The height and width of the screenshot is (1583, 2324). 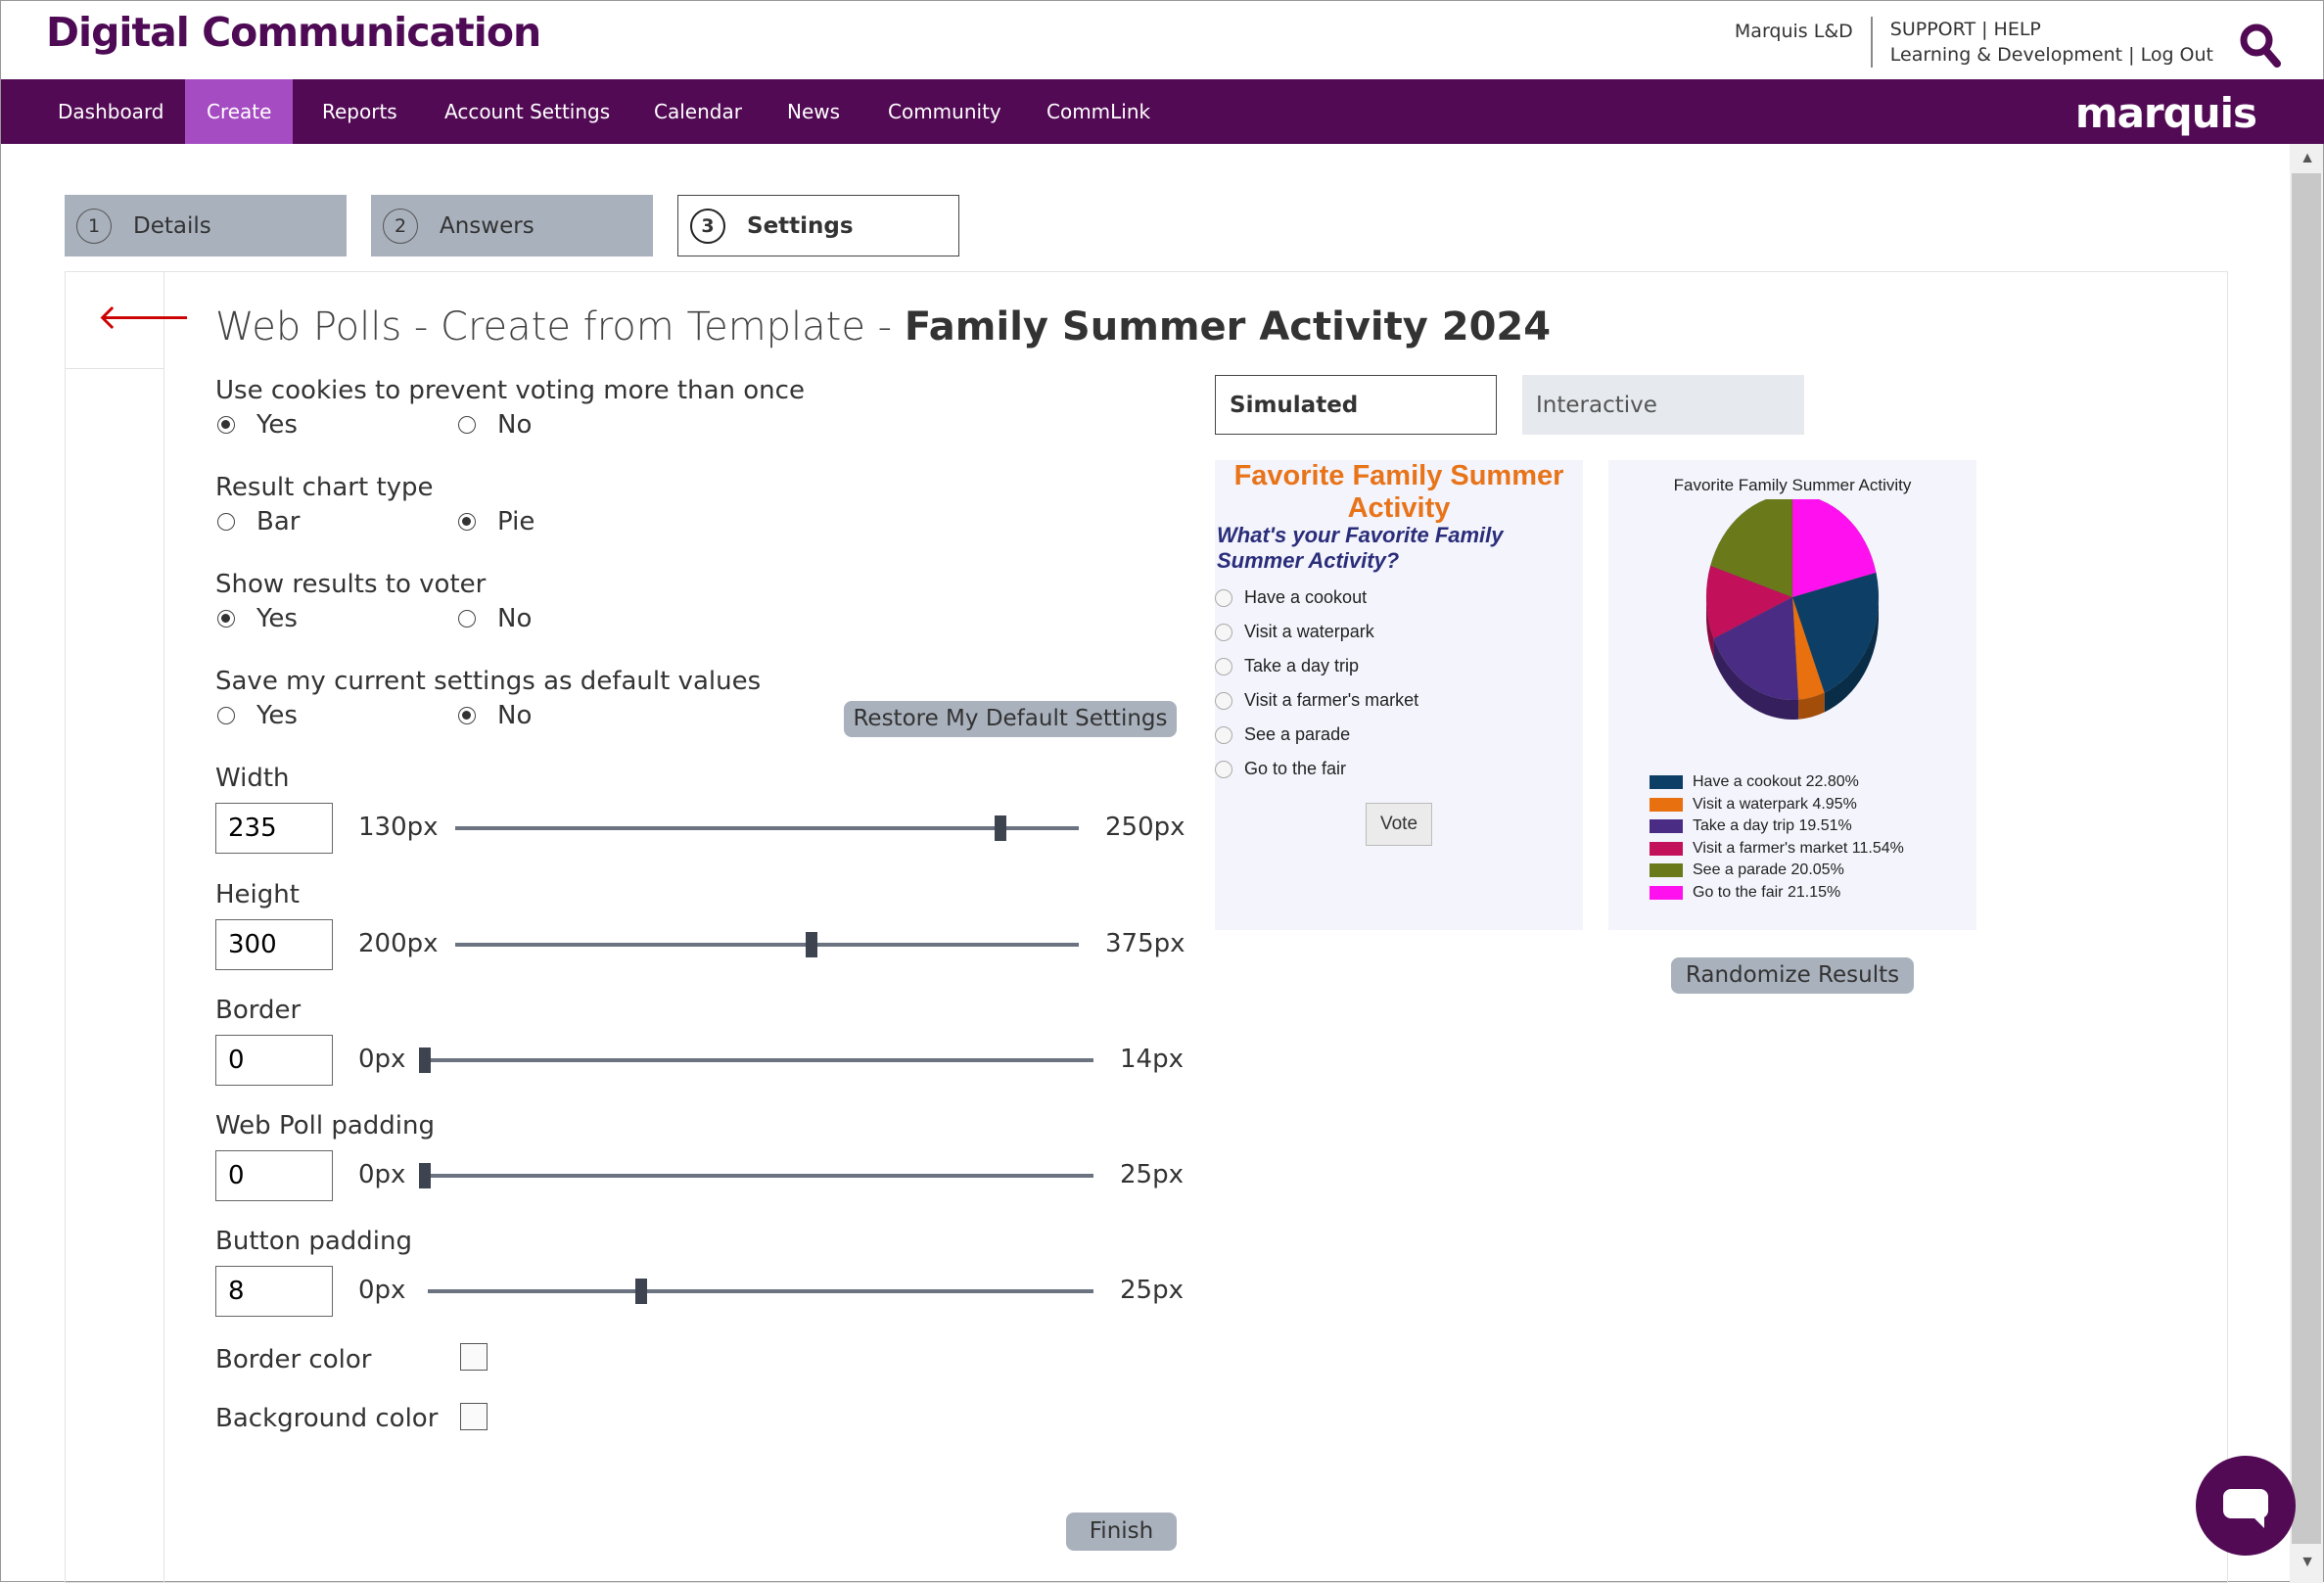 What do you see at coordinates (2176, 55) in the screenshot?
I see `logout-link: Log Out` at bounding box center [2176, 55].